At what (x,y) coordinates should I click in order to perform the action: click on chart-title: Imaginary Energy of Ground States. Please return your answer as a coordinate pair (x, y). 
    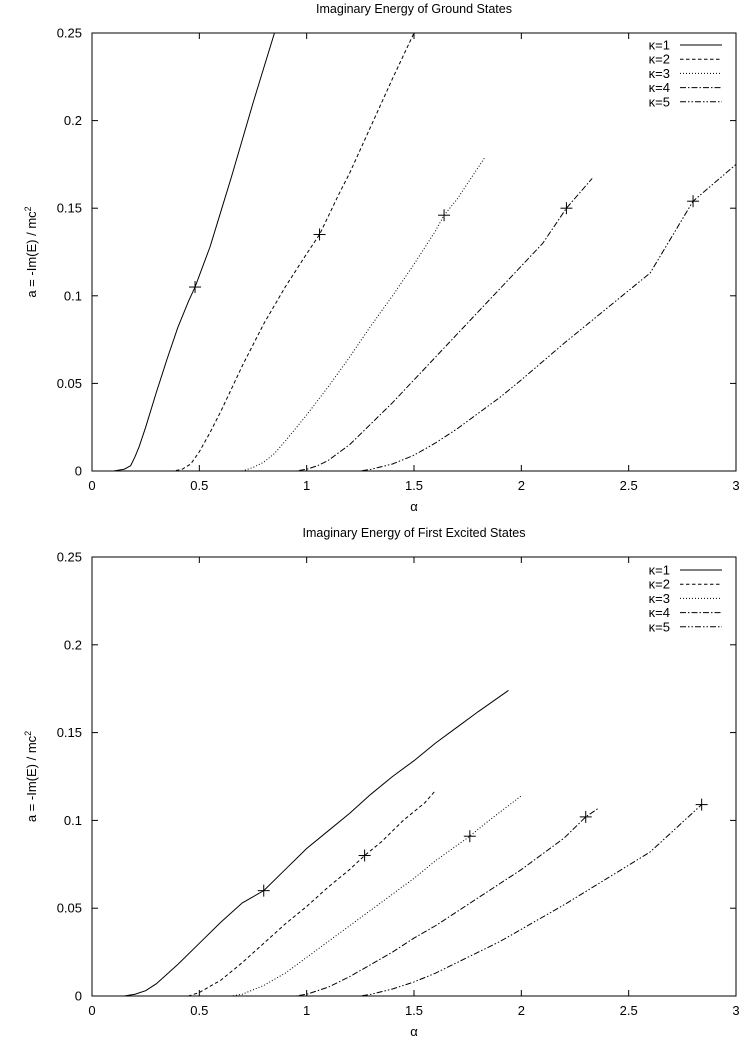
    Looking at the image, I should click on (414, 9).